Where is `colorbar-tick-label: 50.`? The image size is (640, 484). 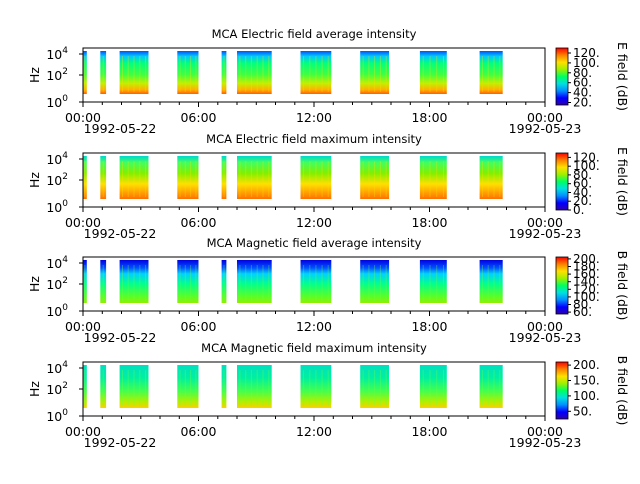 colorbar-tick-label: 50. is located at coordinates (582, 411).